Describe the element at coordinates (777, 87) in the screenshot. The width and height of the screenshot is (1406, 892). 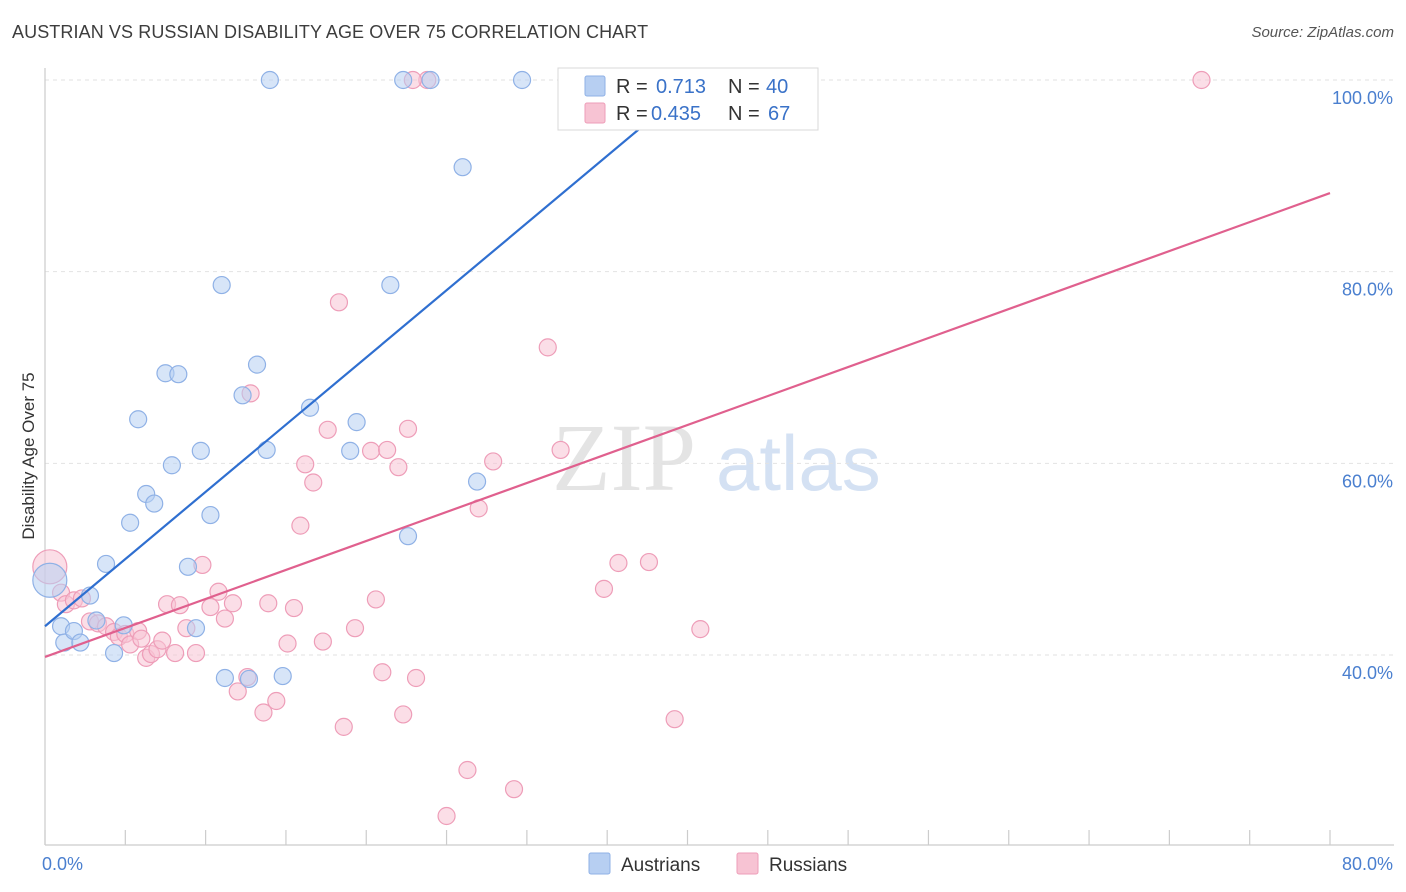
I see `austrians-n-value: 40` at that location.